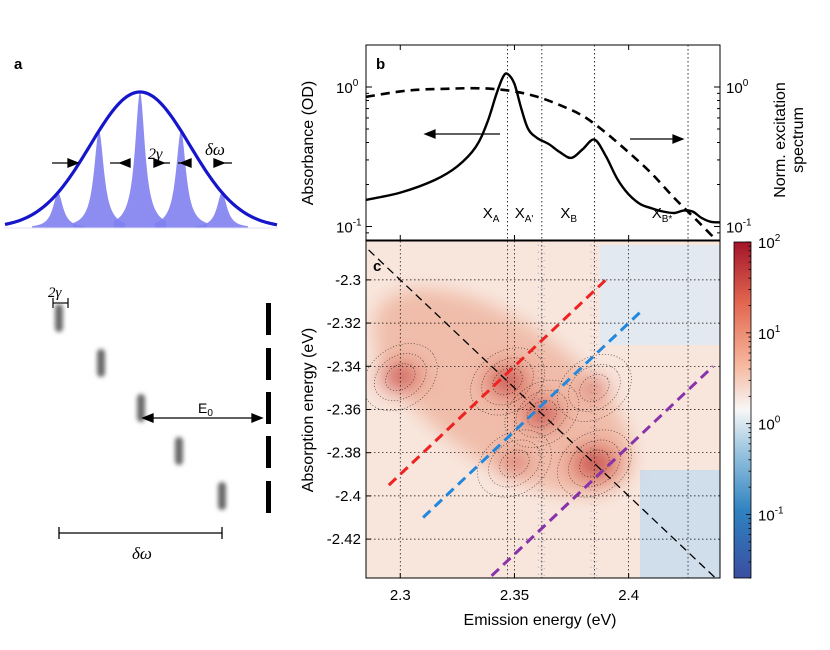 The image size is (830, 650). I want to click on range-label: δω, so click(142, 553).